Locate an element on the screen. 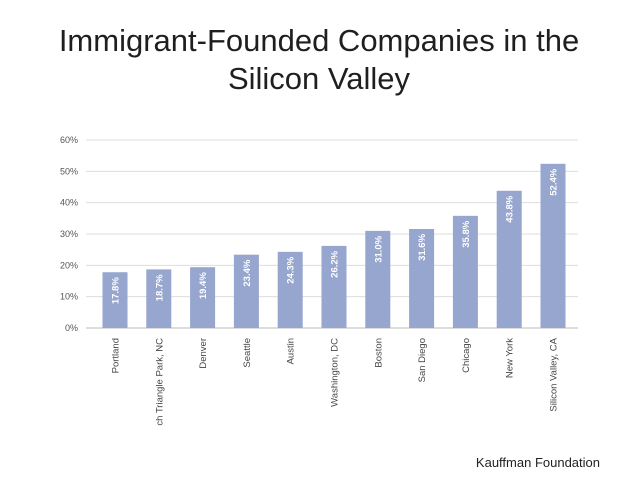  data-label: 43.8% is located at coordinates (510, 208).